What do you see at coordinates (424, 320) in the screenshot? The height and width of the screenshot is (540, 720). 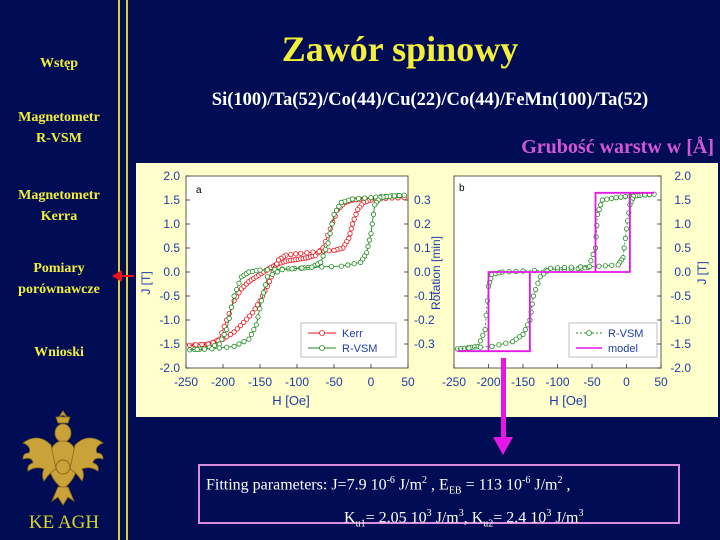 I see `y-right-tick-label: -0.2` at bounding box center [424, 320].